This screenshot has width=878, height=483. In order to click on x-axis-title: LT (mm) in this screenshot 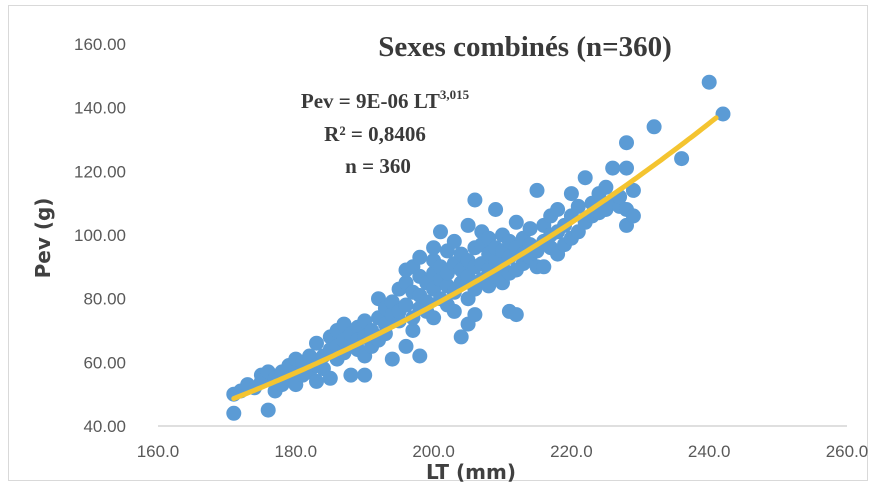, I will do `click(471, 471)`.